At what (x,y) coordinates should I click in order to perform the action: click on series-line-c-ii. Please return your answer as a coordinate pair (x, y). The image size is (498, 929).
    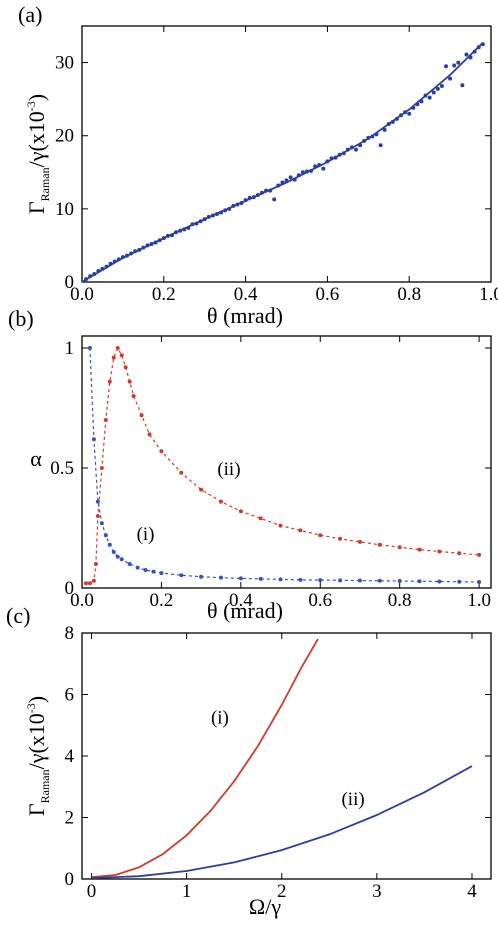
    Looking at the image, I should click on (282, 822).